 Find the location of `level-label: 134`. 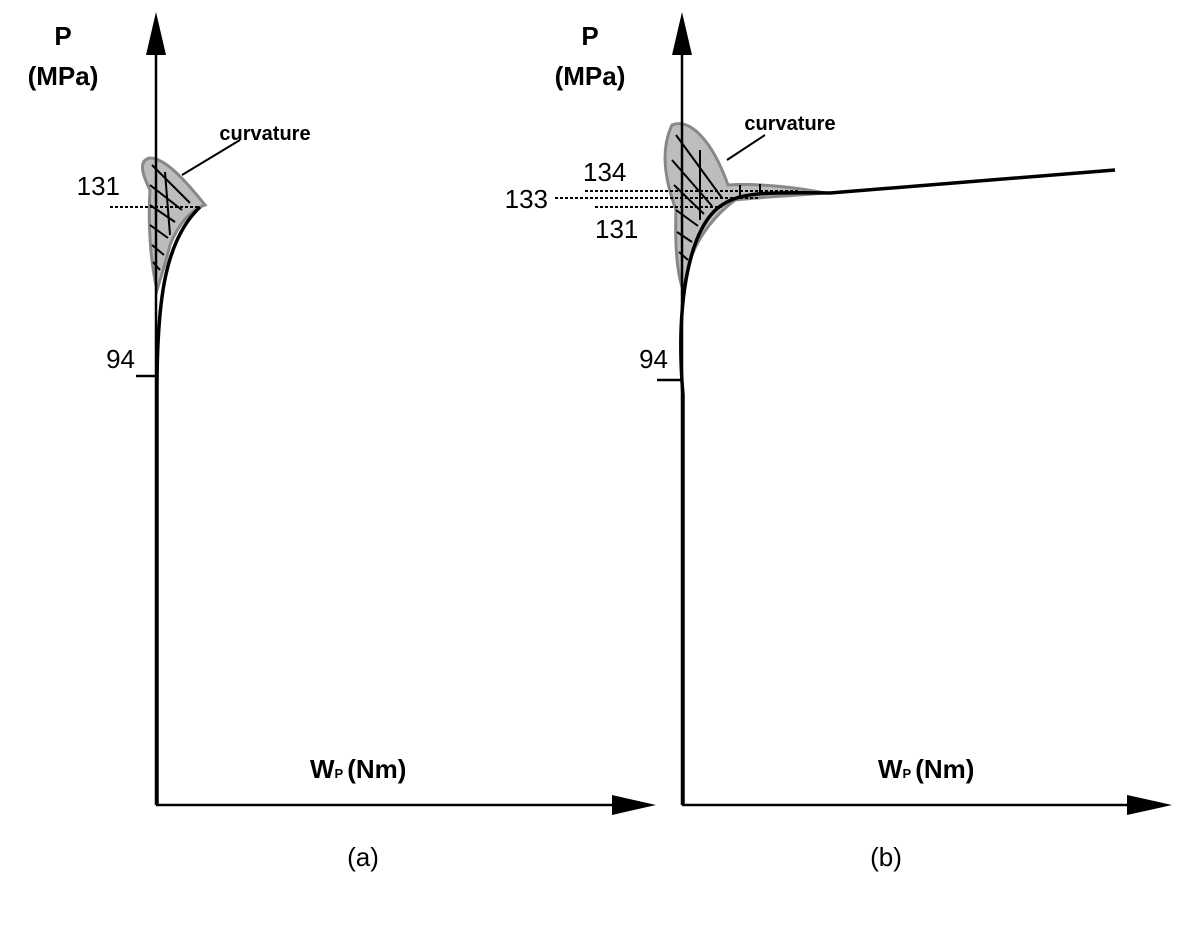

level-label: 134 is located at coordinates (604, 172).